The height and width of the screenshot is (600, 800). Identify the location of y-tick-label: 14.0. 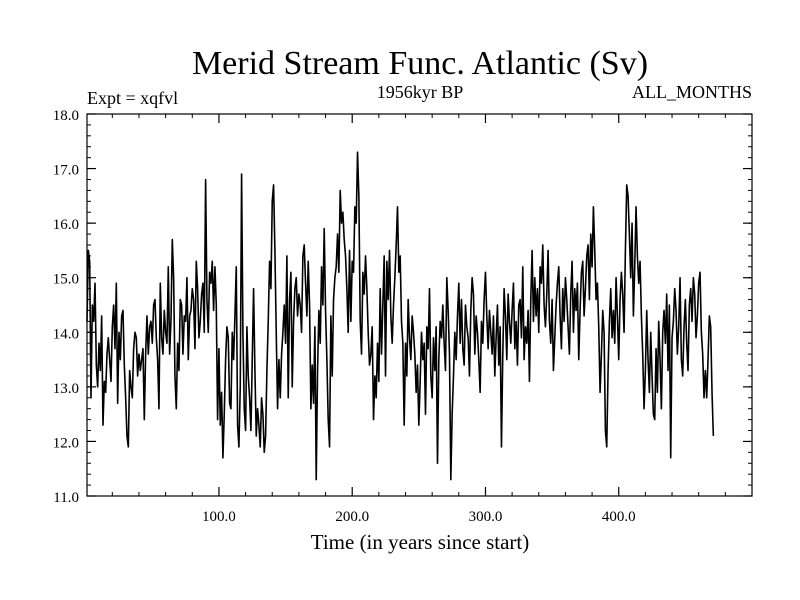
(66, 334).